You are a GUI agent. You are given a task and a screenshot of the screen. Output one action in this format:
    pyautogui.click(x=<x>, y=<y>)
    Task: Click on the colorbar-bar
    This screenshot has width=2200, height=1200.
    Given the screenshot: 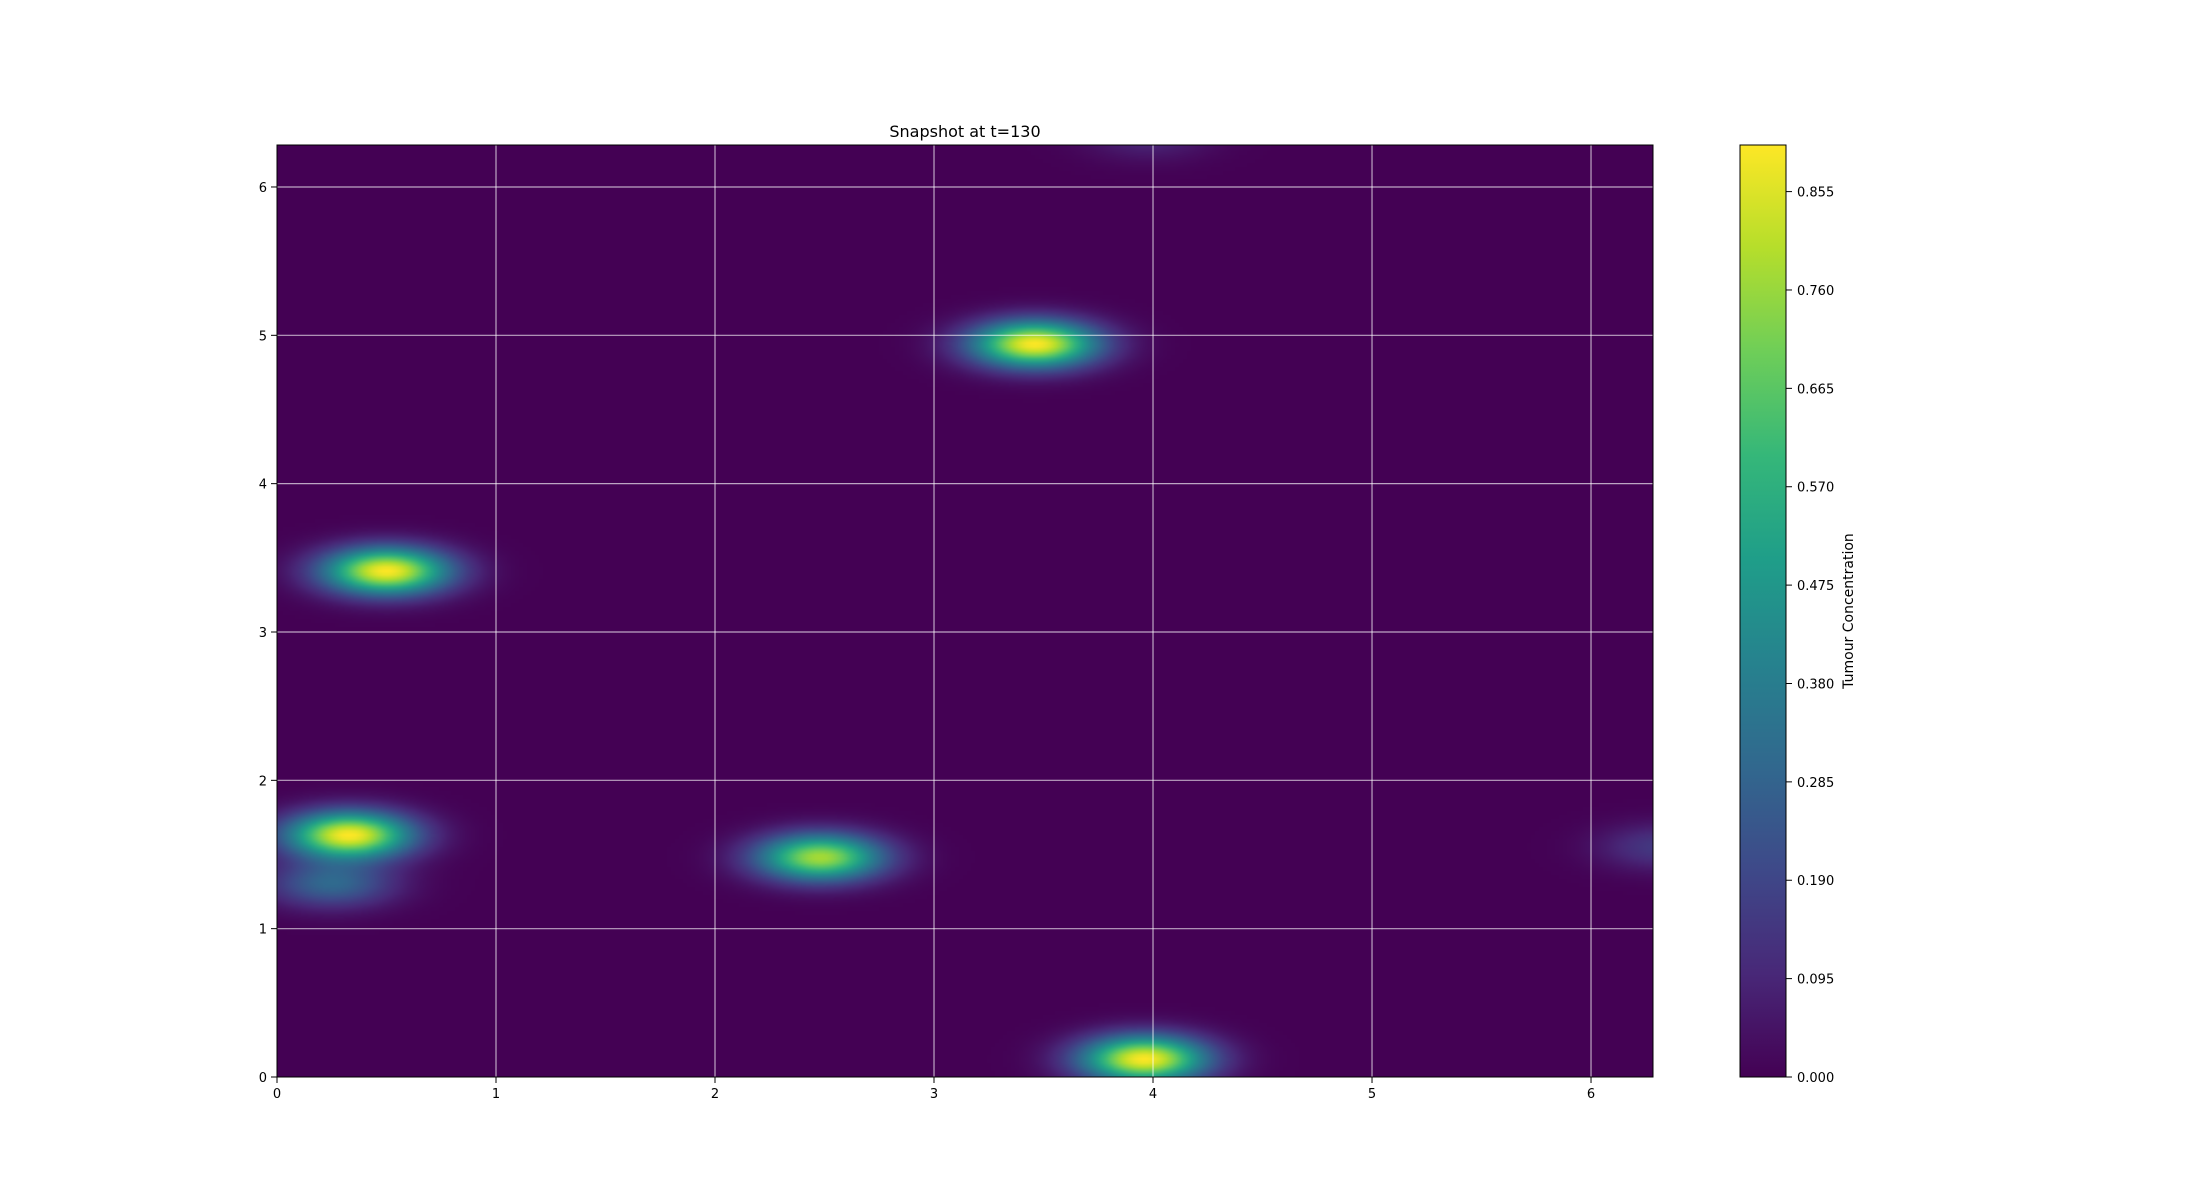 What is the action you would take?
    pyautogui.click(x=1763, y=611)
    